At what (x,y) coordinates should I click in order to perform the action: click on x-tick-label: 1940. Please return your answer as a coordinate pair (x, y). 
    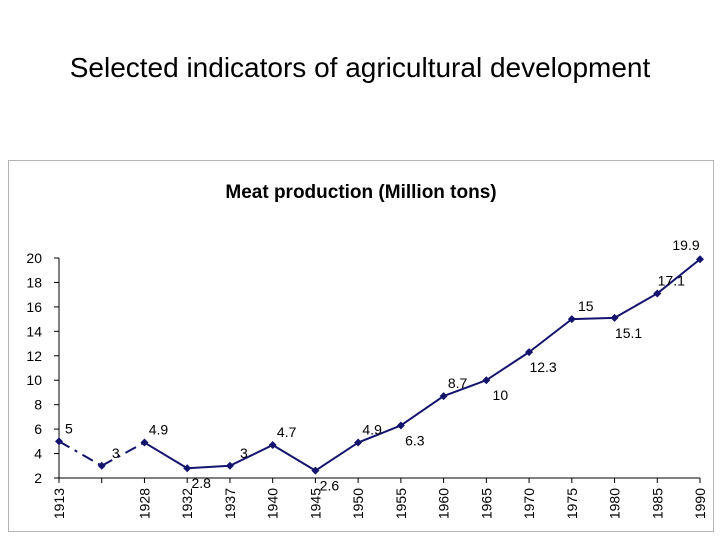
    Looking at the image, I should click on (273, 503).